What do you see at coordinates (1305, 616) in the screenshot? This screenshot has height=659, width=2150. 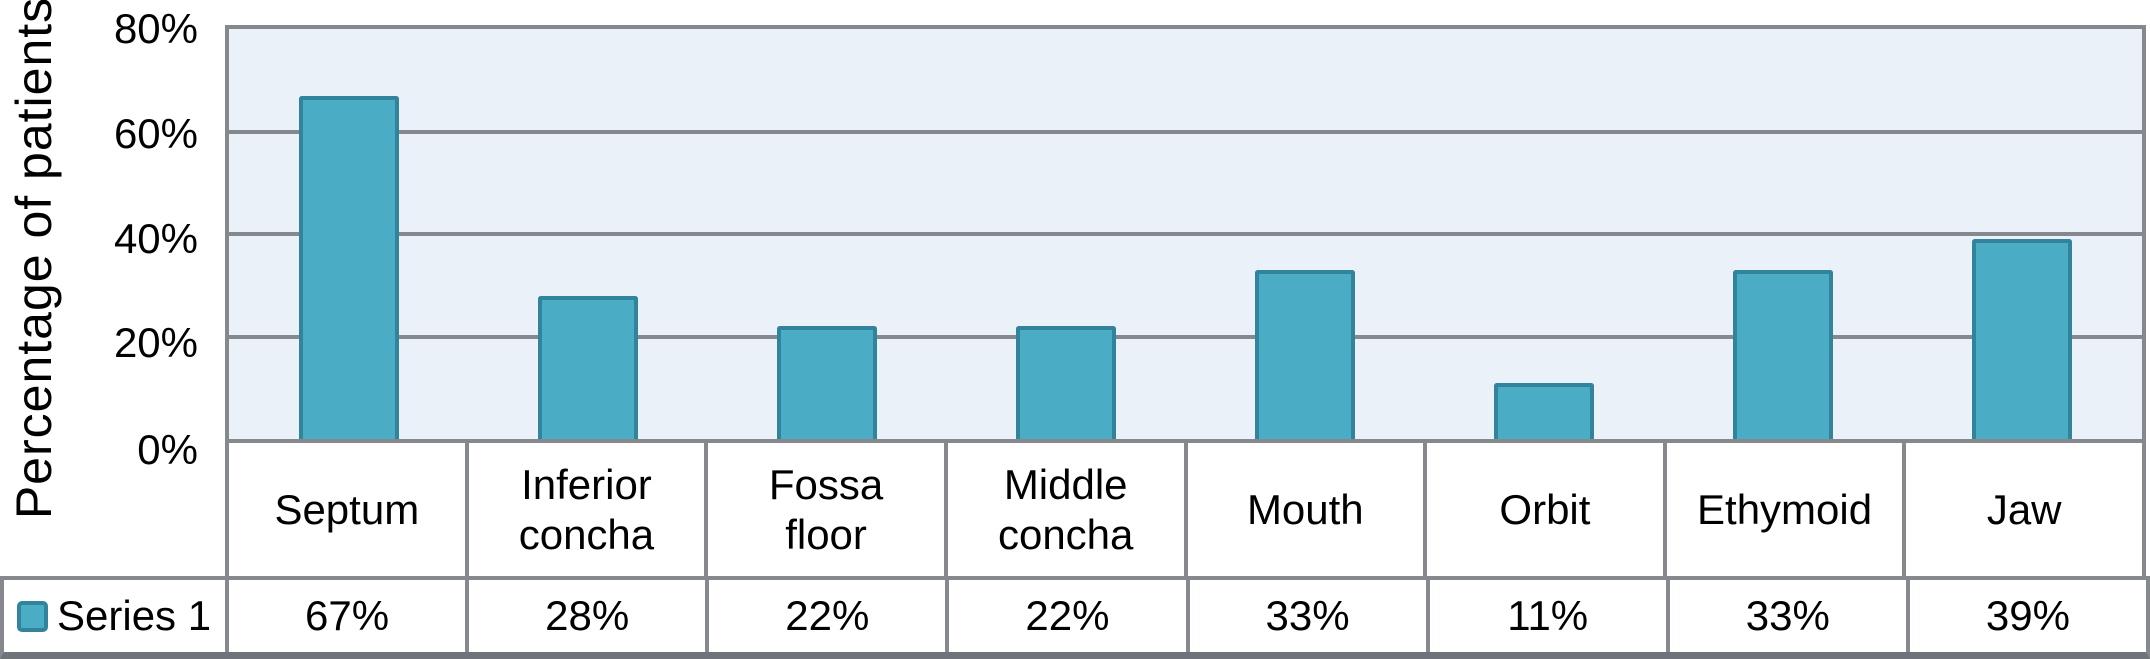 I see `value-mouth: 33%` at bounding box center [1305, 616].